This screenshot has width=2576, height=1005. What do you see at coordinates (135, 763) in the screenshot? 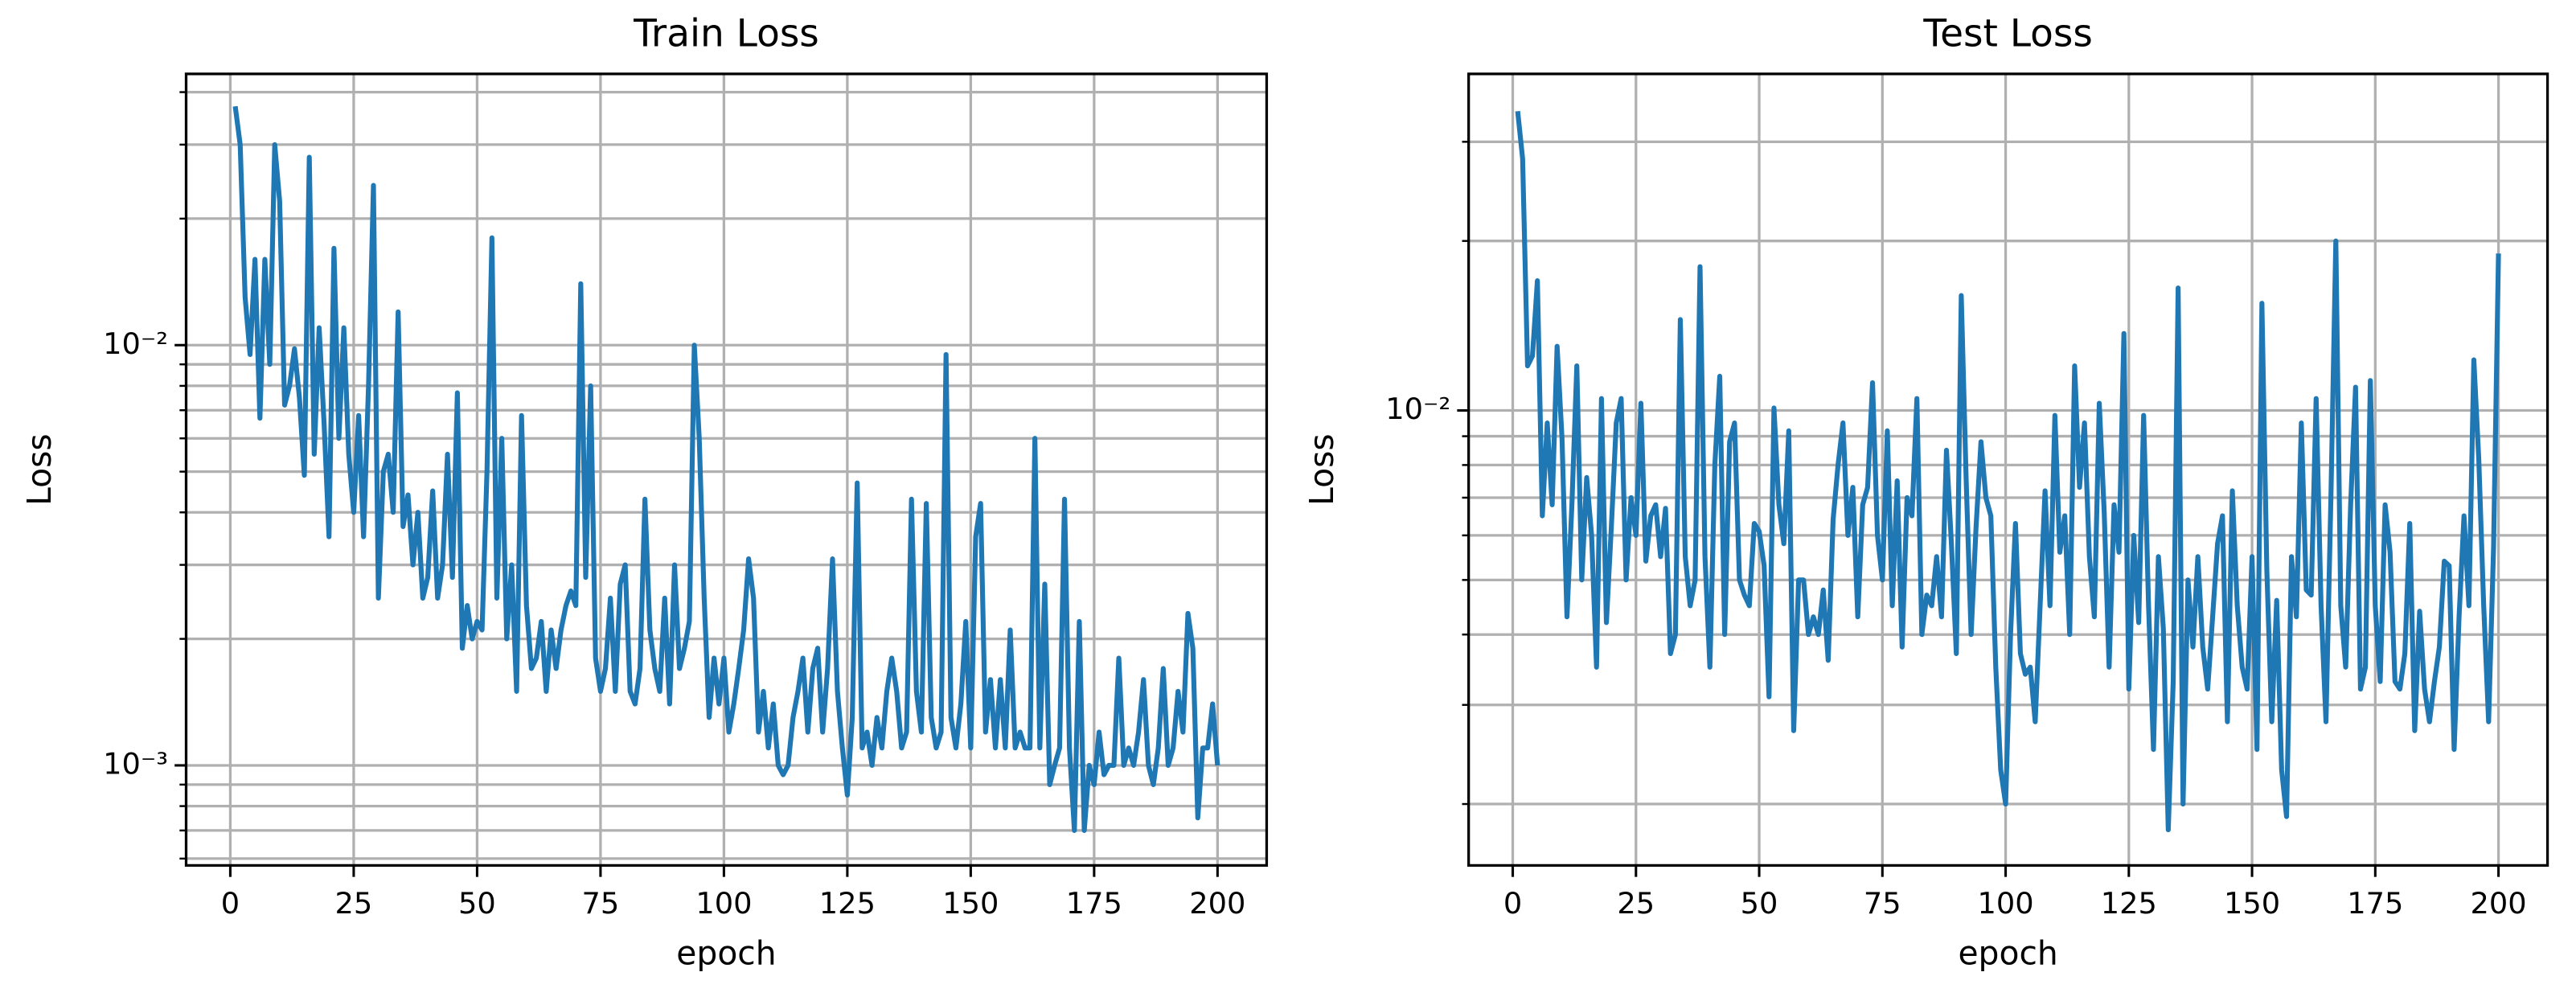
I see `y-tick-label: 10⁻³` at bounding box center [135, 763].